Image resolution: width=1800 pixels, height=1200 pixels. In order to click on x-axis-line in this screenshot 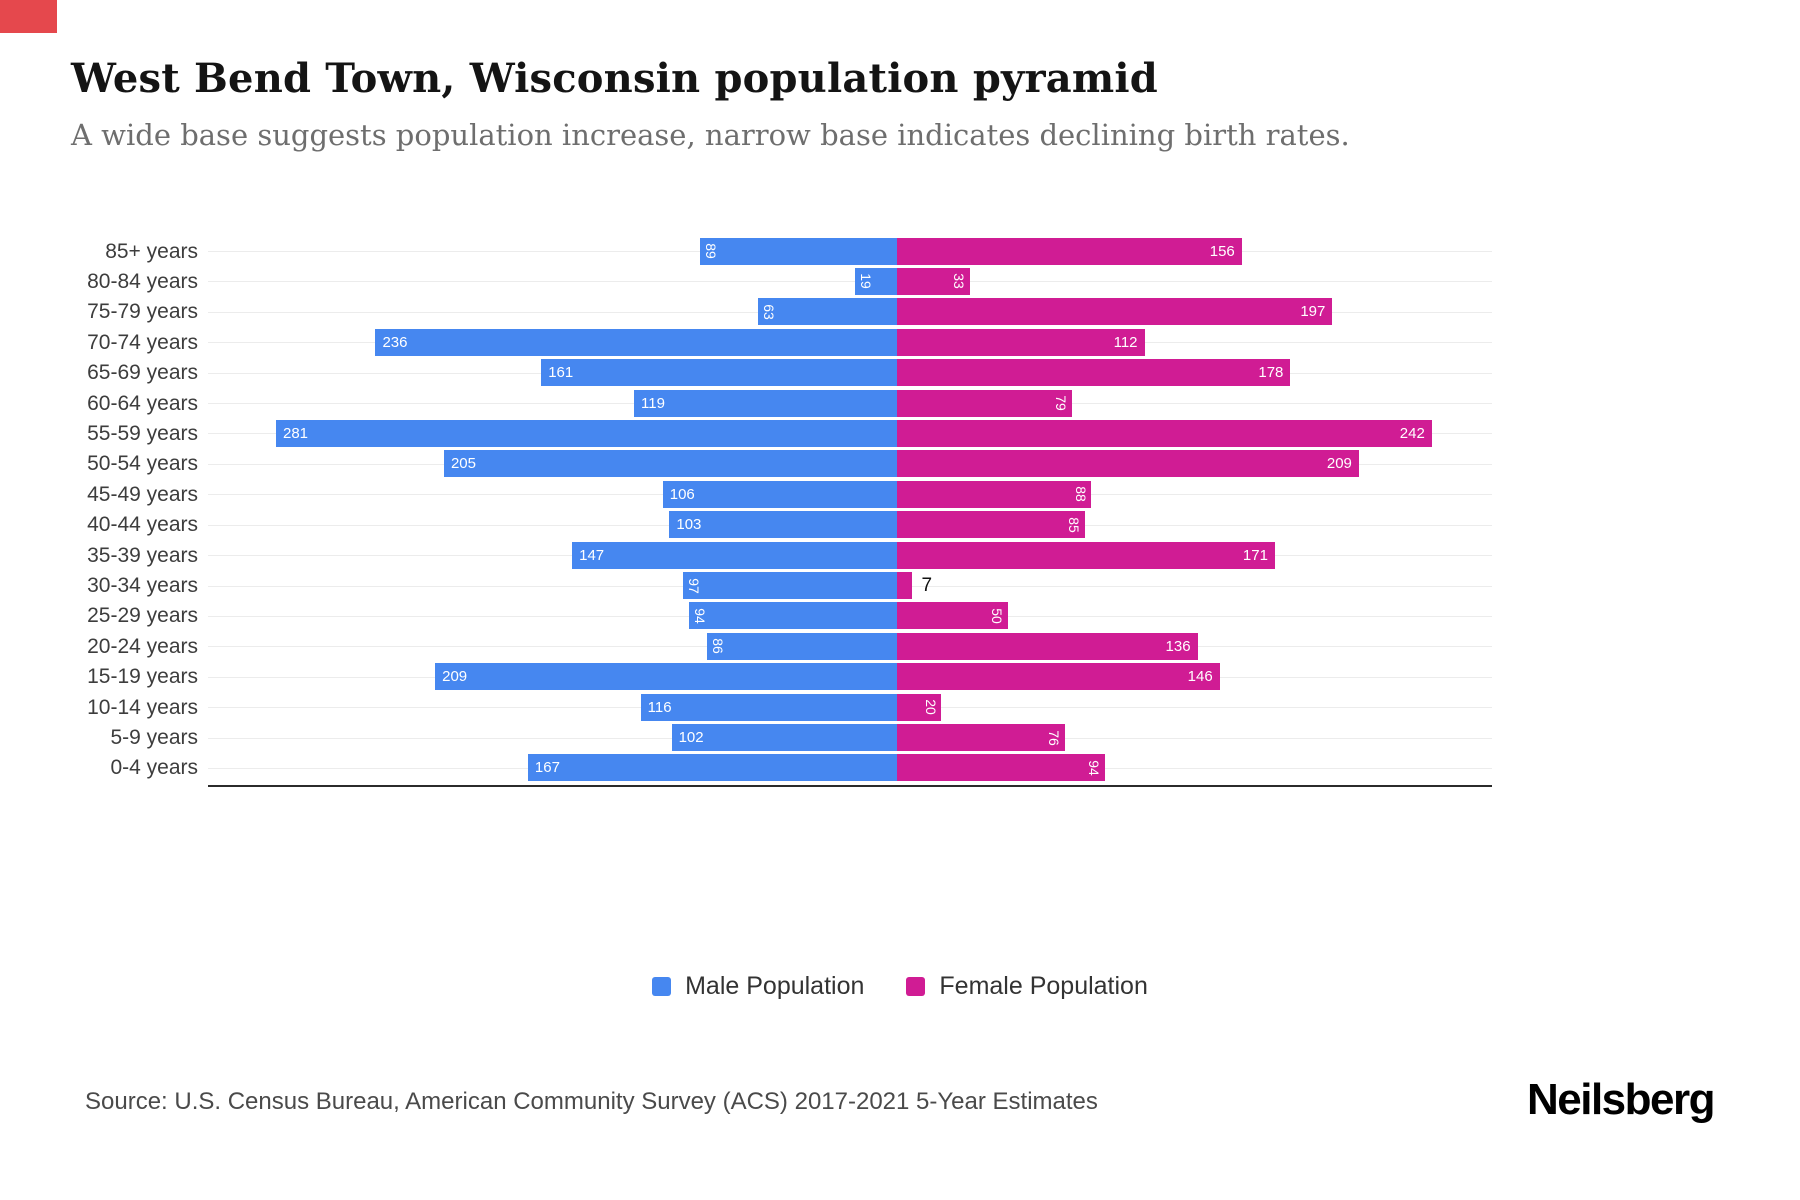, I will do `click(850, 786)`.